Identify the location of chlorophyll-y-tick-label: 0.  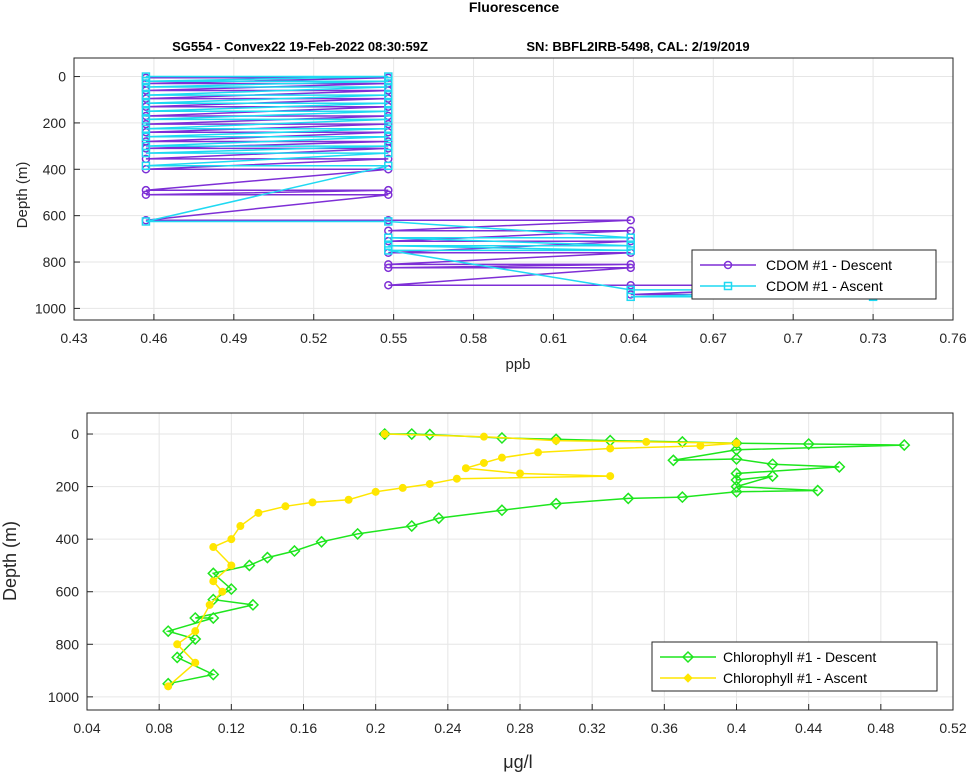
(75, 434).